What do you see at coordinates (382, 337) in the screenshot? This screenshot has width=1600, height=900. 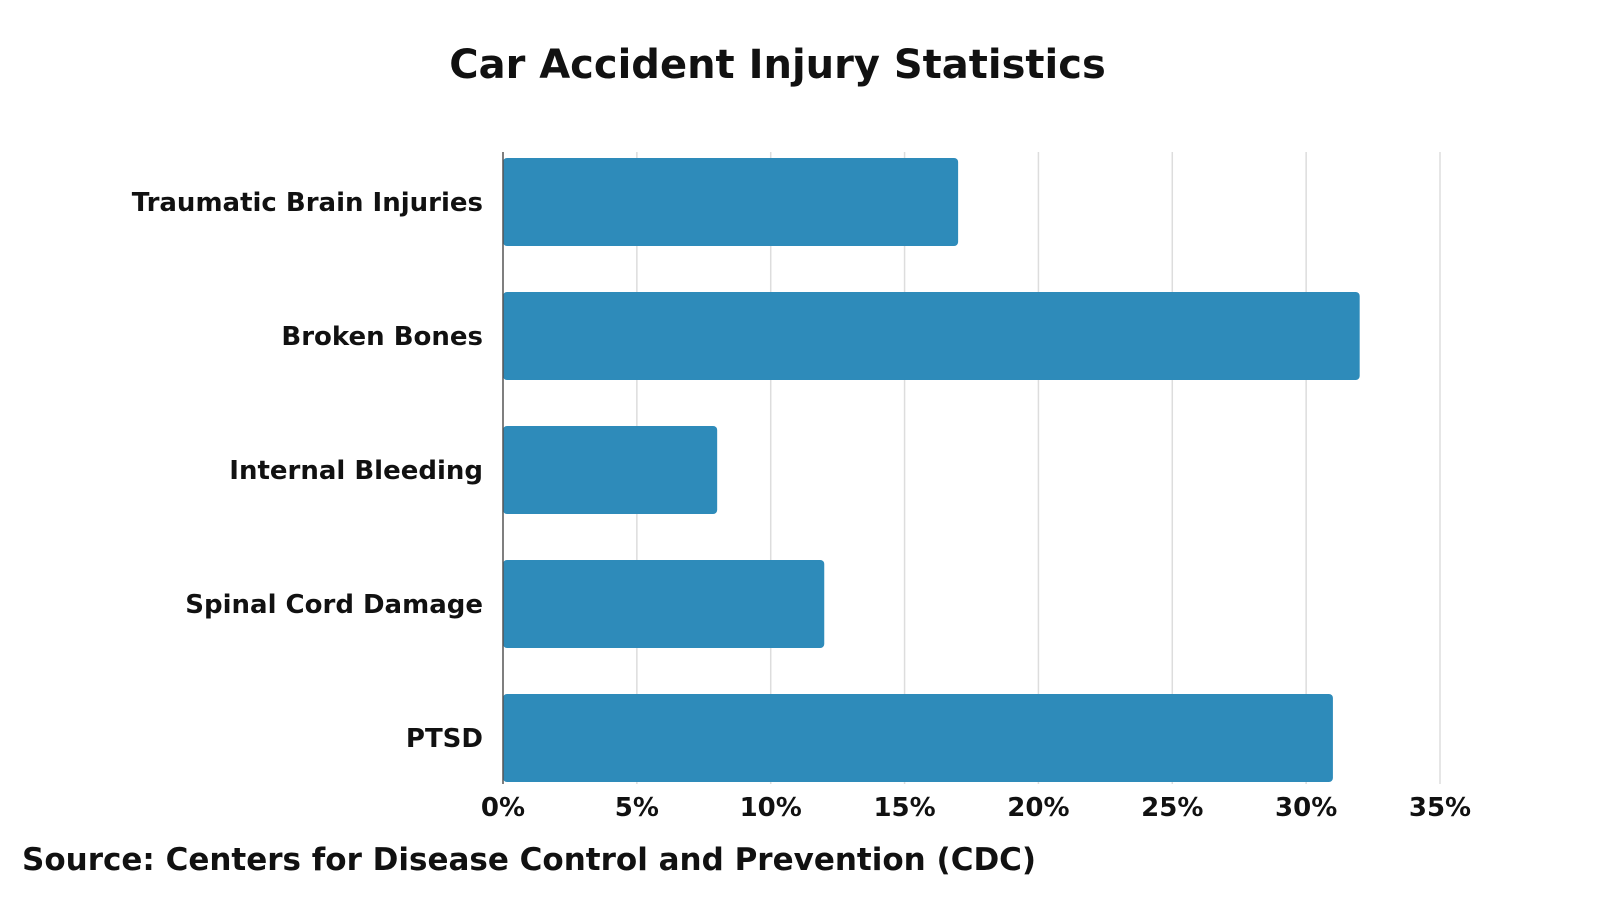 I see `category-label: Broken Bones` at bounding box center [382, 337].